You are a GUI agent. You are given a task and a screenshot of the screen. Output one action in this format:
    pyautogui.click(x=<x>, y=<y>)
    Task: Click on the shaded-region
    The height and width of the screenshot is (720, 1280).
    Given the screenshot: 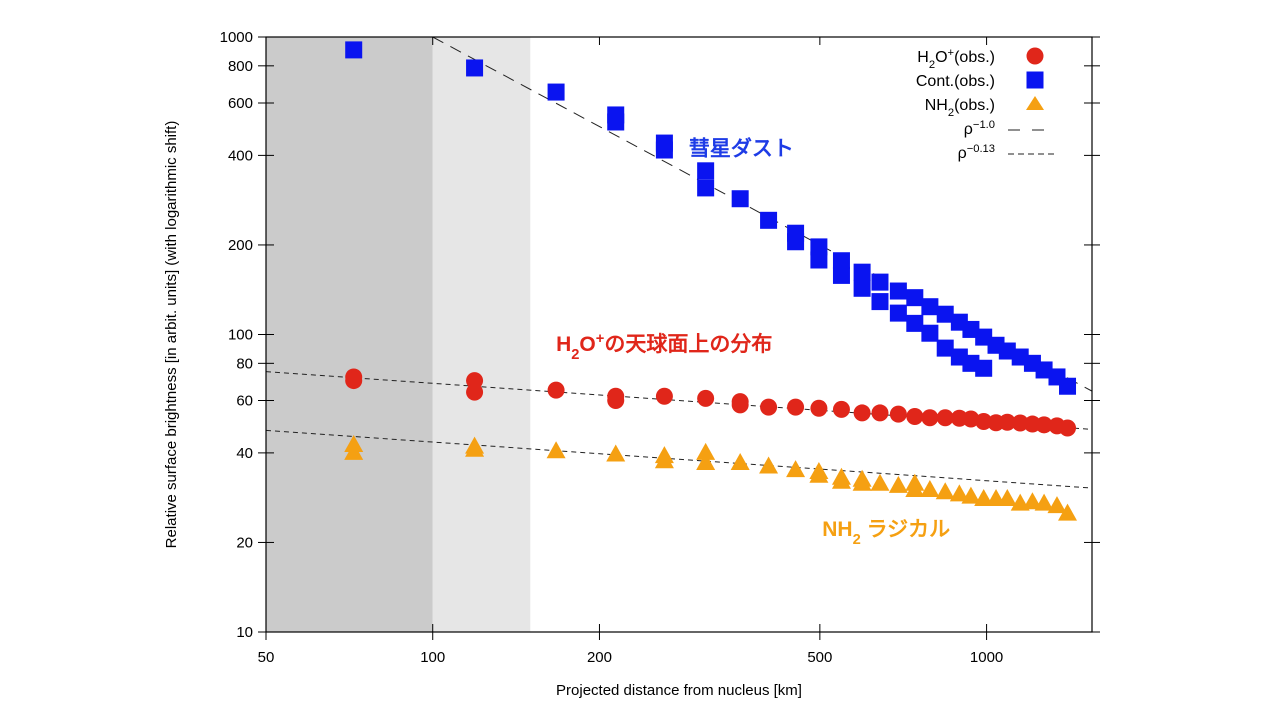 What is the action you would take?
    pyautogui.click(x=349, y=334)
    